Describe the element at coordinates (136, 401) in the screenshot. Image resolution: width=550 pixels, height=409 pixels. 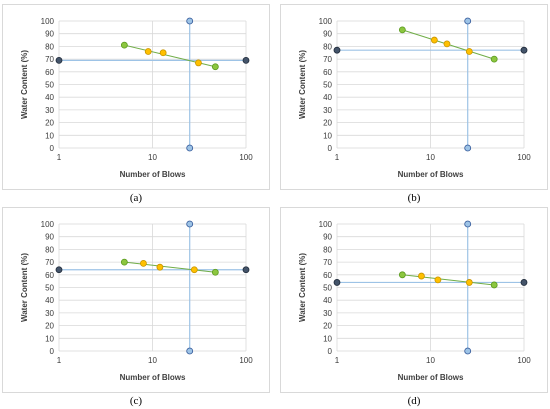
I see `caption-c: (c)` at that location.